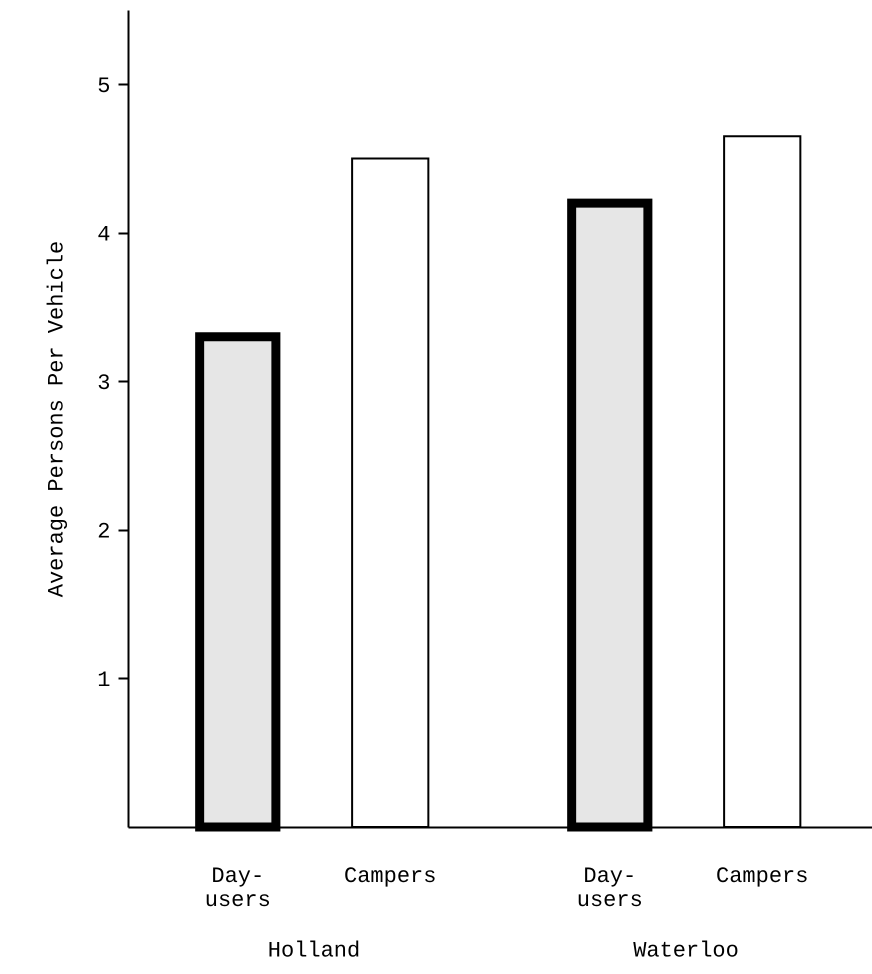 This screenshot has width=872, height=974. I want to click on y-tick-label: 1, so click(103, 680).